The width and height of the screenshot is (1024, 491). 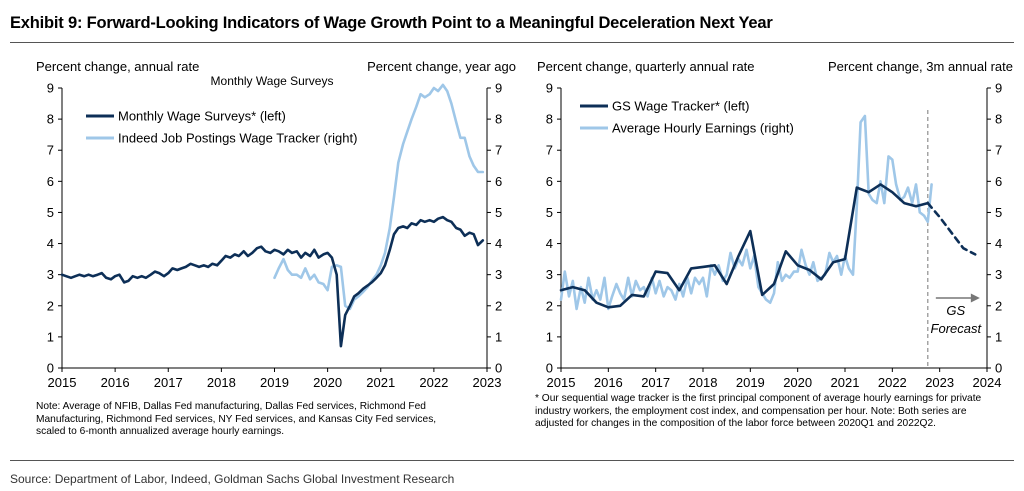 I want to click on left-x-tick-label: 2023, so click(x=487, y=382).